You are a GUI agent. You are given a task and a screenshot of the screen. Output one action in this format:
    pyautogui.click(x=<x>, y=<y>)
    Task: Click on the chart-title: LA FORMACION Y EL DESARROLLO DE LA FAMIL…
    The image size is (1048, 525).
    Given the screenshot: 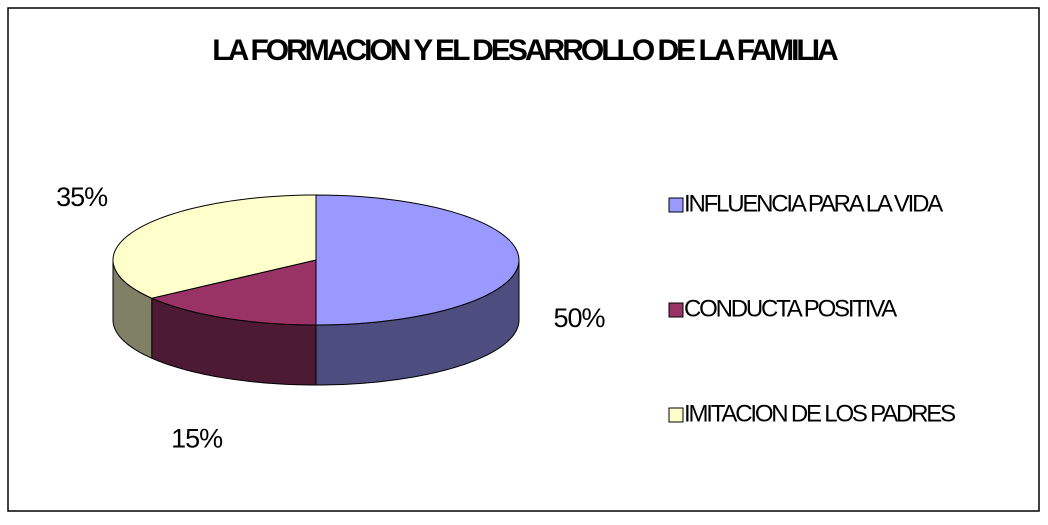 What is the action you would take?
    pyautogui.click(x=525, y=50)
    